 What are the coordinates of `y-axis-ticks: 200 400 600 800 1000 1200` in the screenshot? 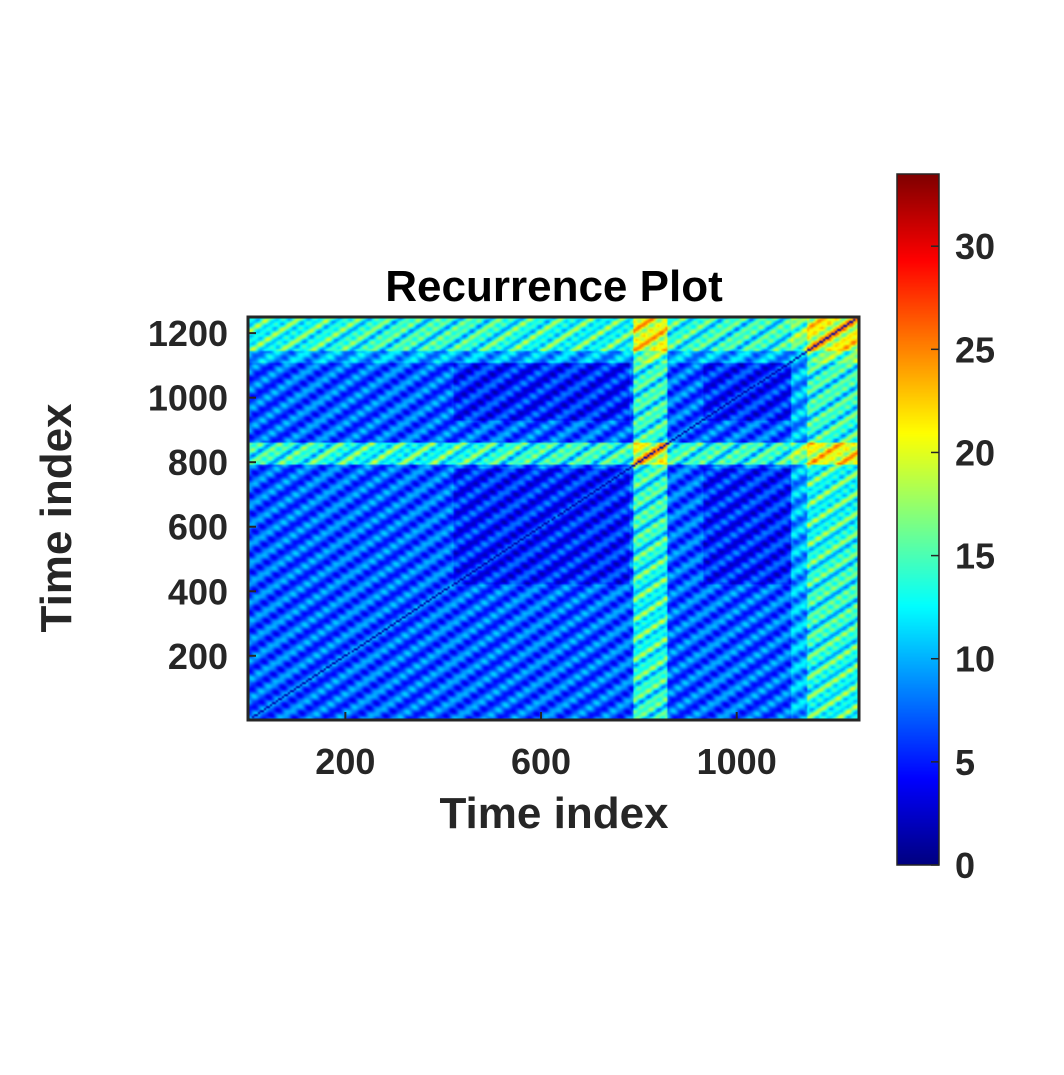 It's located at (202, 495).